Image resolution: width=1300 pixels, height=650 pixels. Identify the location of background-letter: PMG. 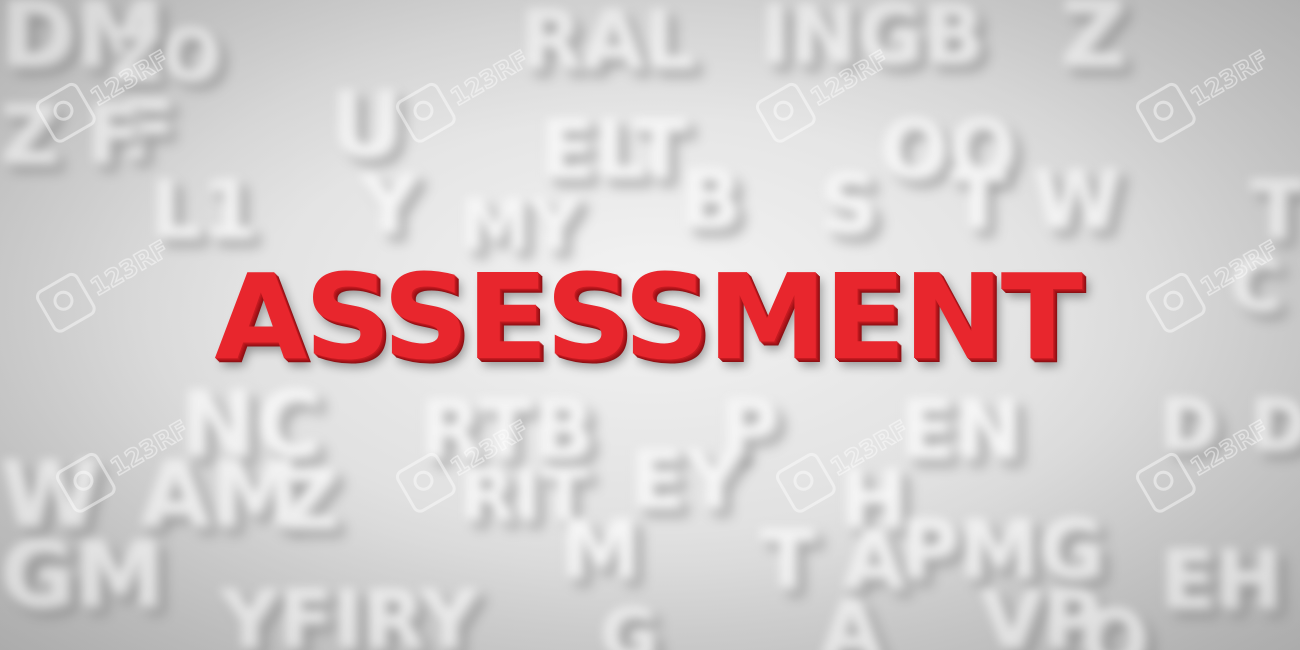
(1002, 549).